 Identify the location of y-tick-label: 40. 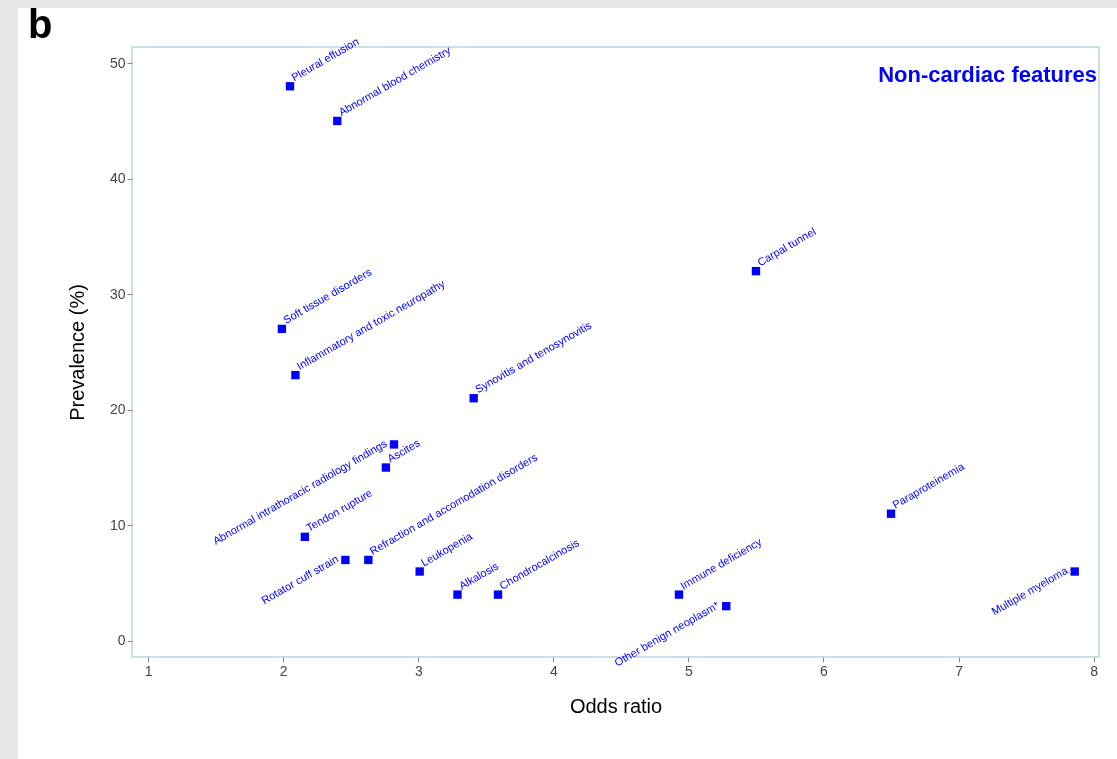
(117, 178).